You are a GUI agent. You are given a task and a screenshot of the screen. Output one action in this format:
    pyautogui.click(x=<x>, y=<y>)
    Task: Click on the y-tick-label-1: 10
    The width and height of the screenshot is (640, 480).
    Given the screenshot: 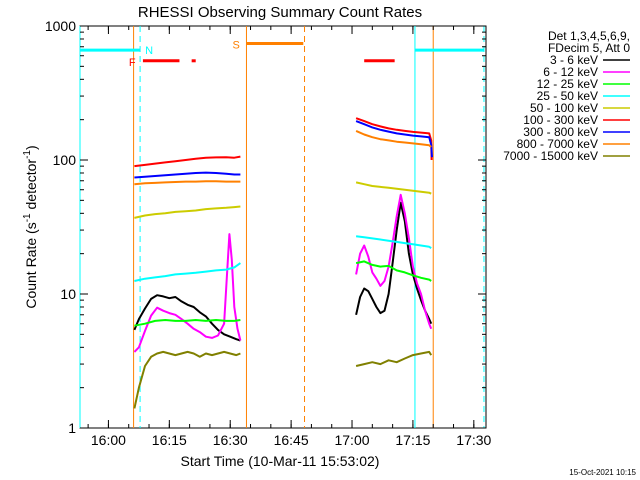 What is the action you would take?
    pyautogui.click(x=68, y=294)
    